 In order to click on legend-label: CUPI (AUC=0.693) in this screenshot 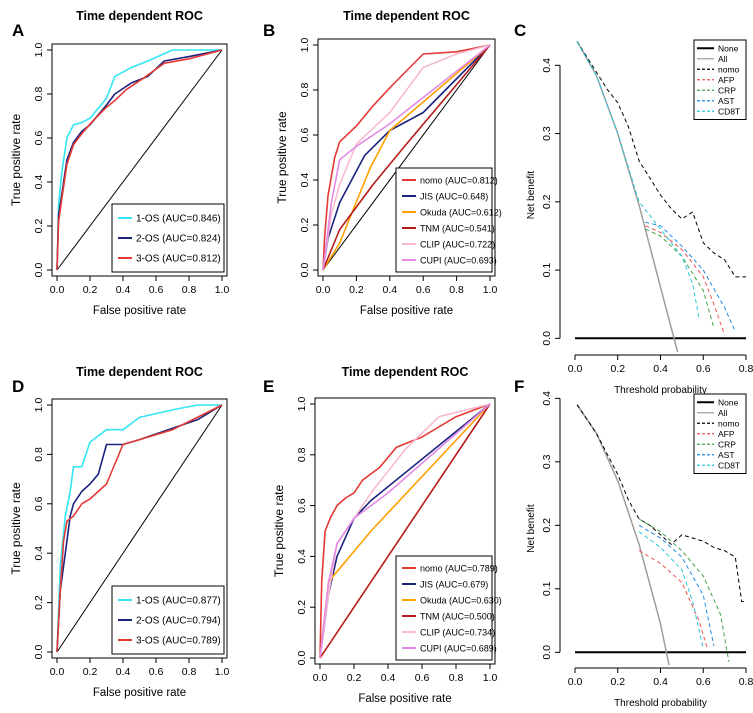, I will do `click(458, 261)`.